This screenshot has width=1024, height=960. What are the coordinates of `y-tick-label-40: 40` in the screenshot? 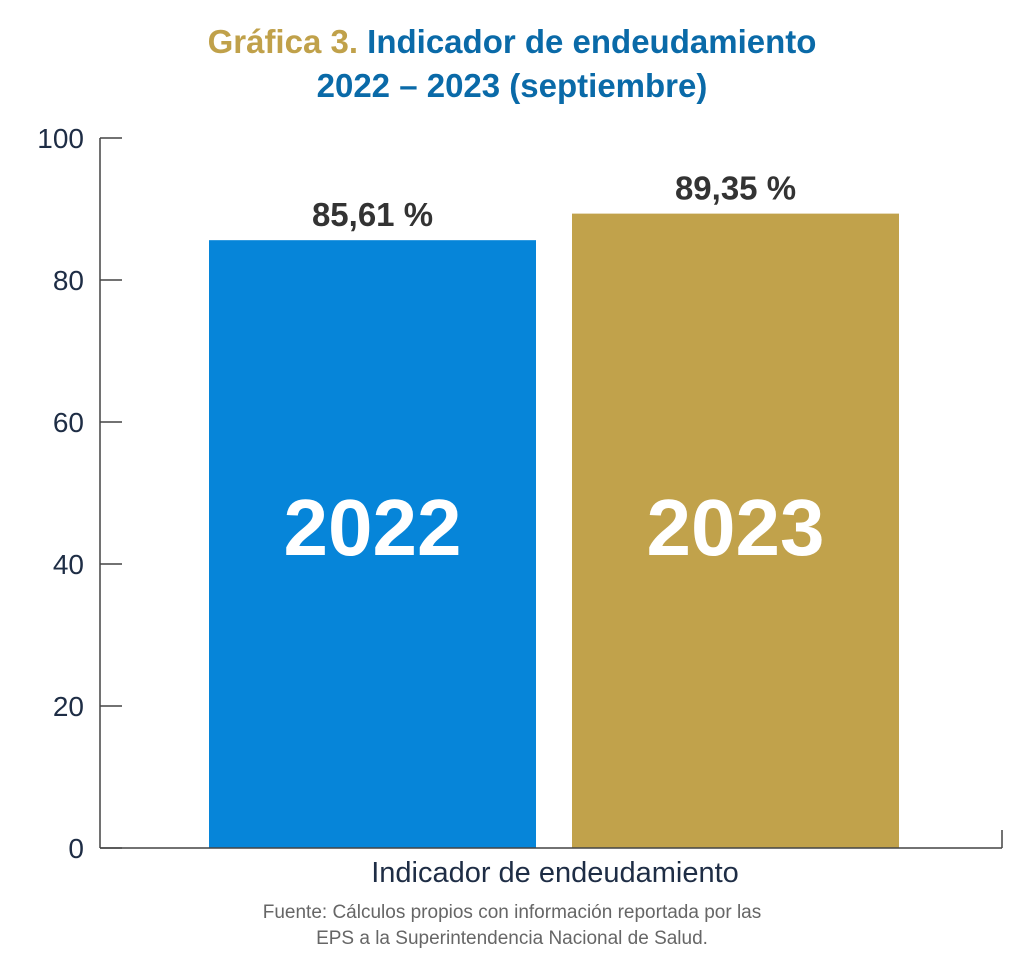 It's located at (68, 564).